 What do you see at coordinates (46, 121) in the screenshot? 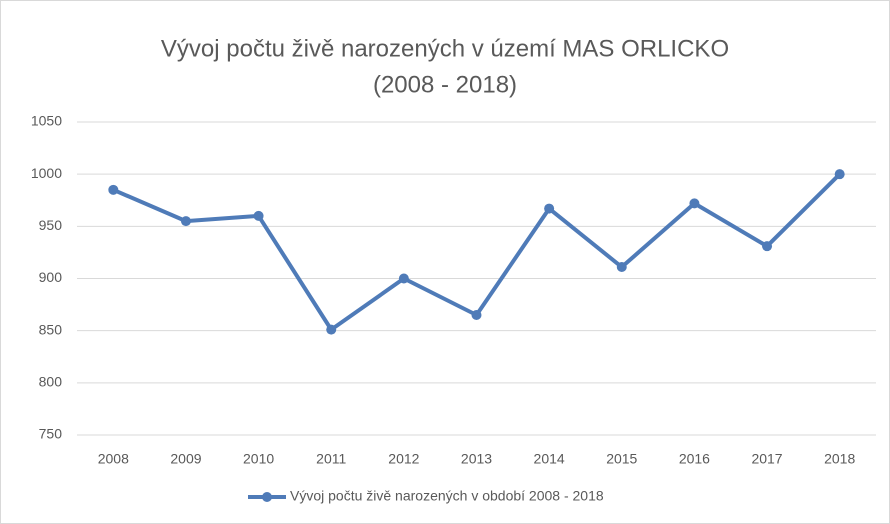
I see `y-tick-label: 1050` at bounding box center [46, 121].